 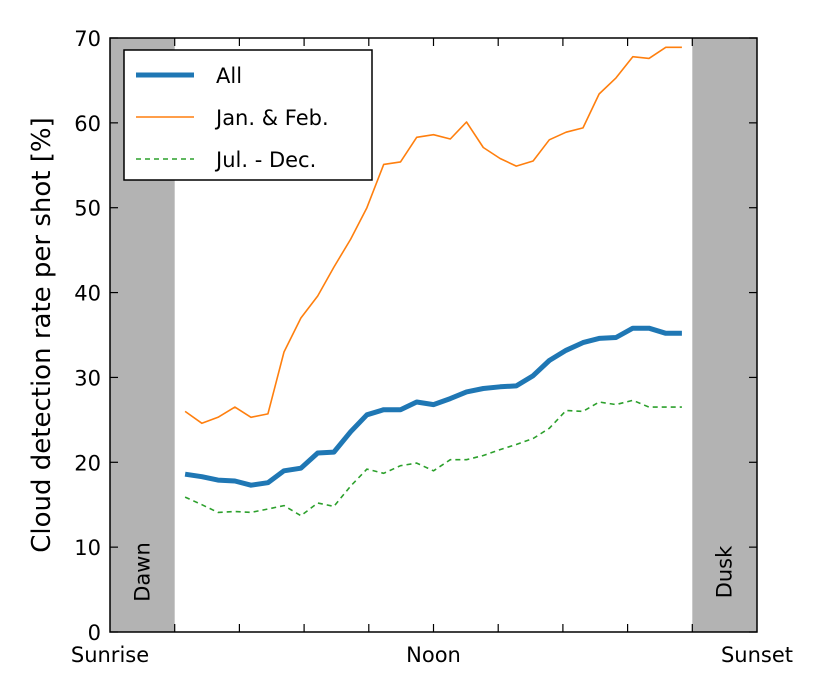 I want to click on band-label-dusk: Dusk, so click(x=725, y=571).